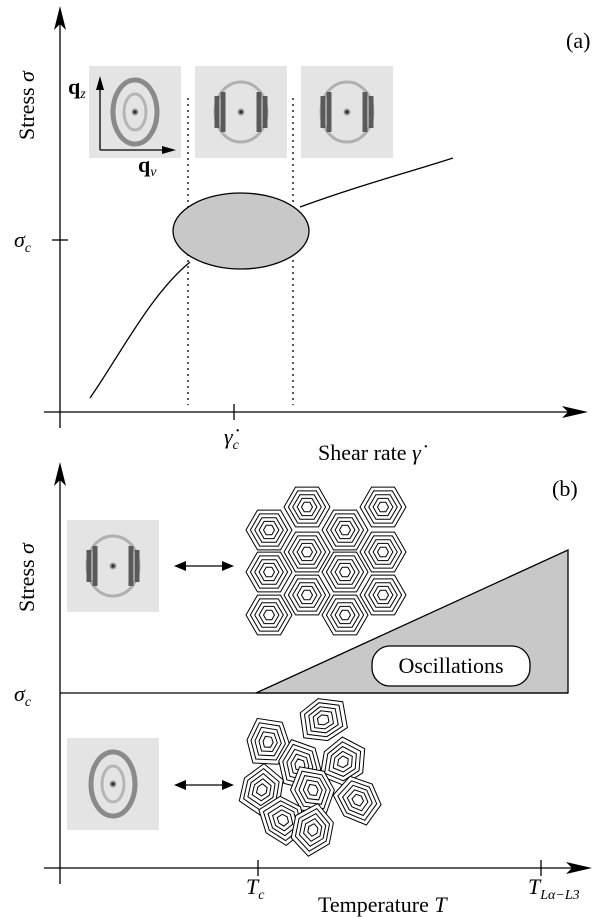 The image size is (616, 917). Describe the element at coordinates (147, 166) in the screenshot. I see `inset-axis-label: qv` at that location.